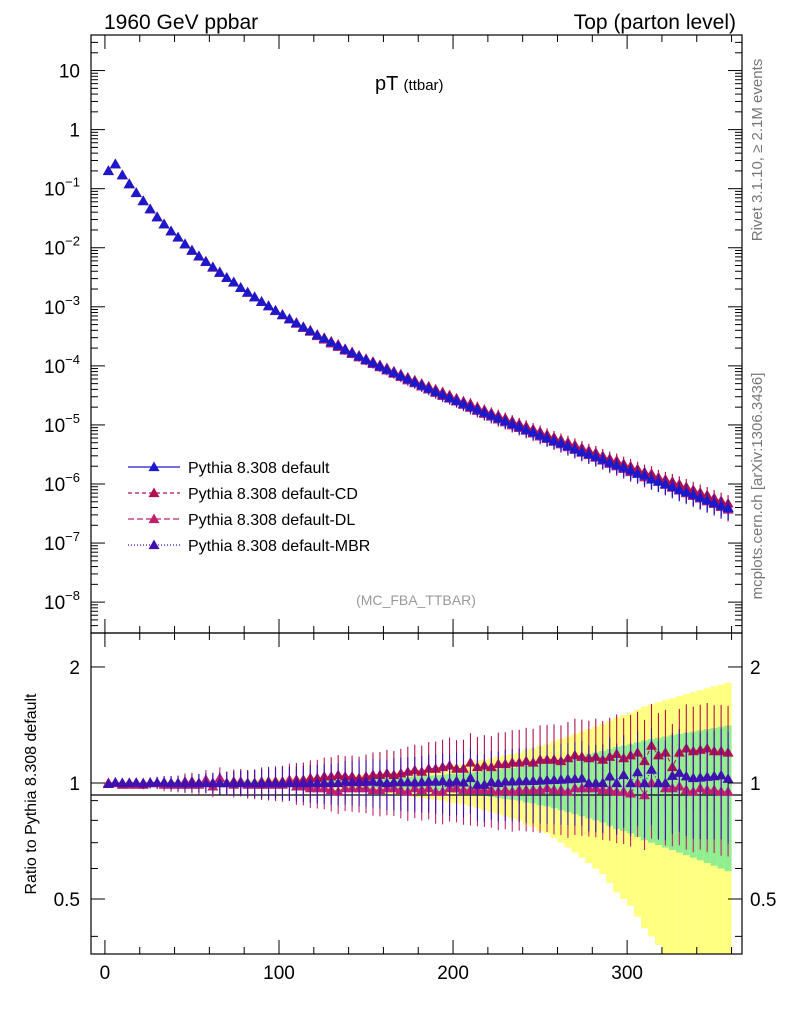  I want to click on x-tick-label: 300, so click(627, 973).